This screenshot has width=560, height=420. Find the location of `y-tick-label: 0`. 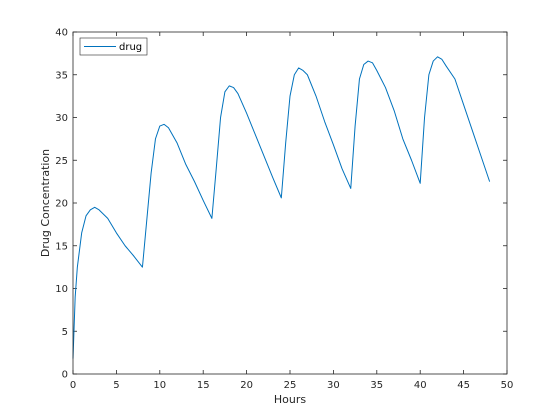

y-tick-label: 0 is located at coordinates (65, 375).